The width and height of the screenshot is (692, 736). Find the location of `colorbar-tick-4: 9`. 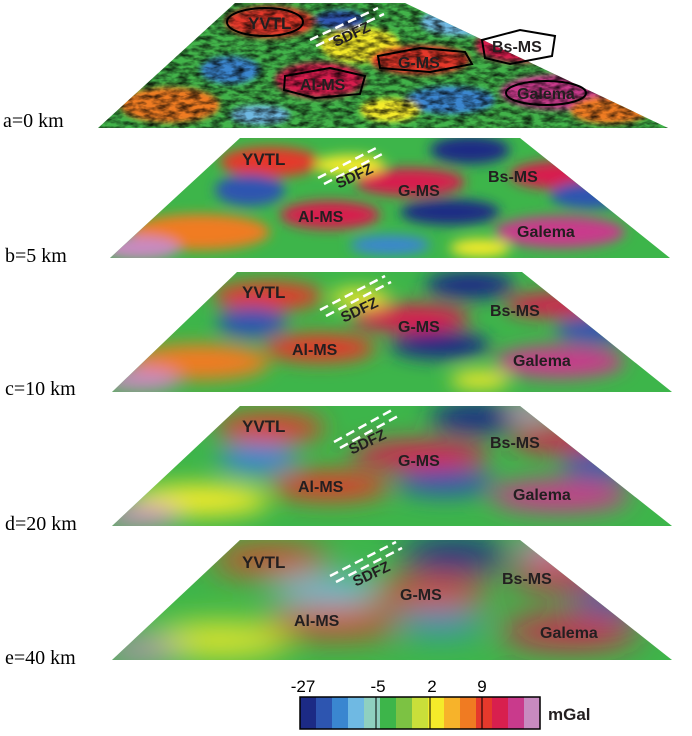

colorbar-tick-4: 9 is located at coordinates (481, 686).